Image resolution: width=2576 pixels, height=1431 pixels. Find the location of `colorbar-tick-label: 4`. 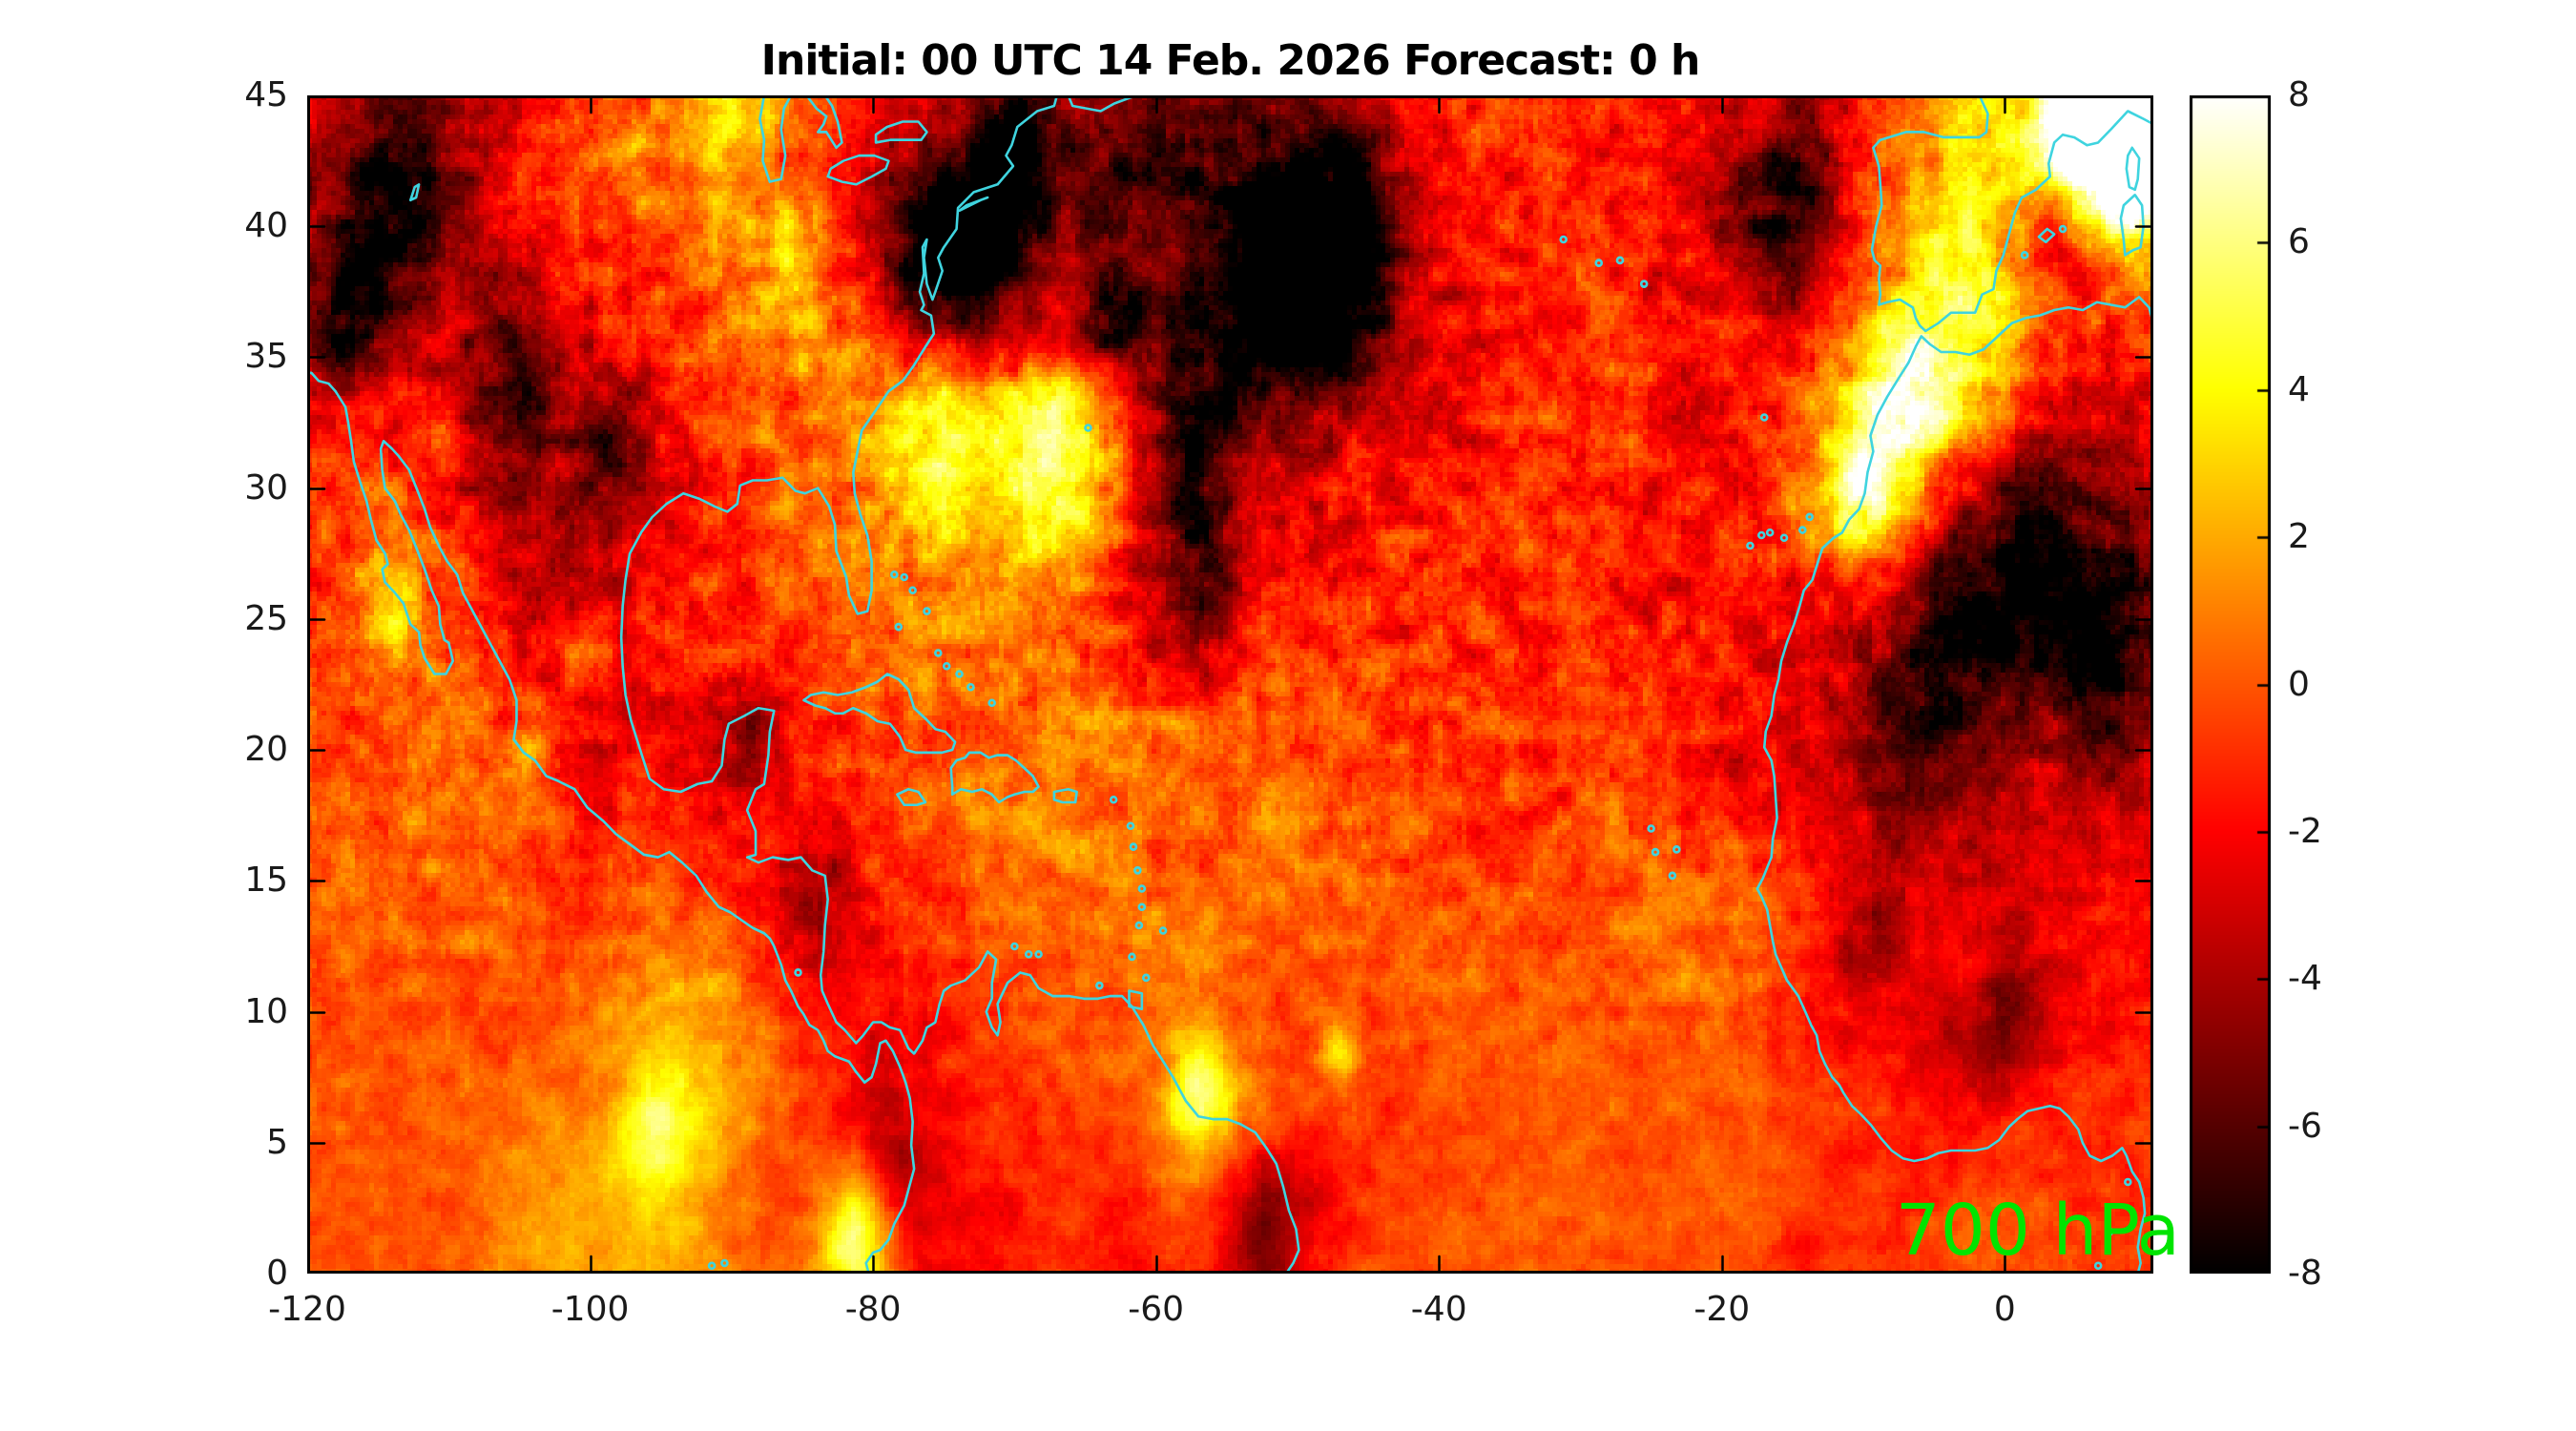

colorbar-tick-label: 4 is located at coordinates (2299, 389).